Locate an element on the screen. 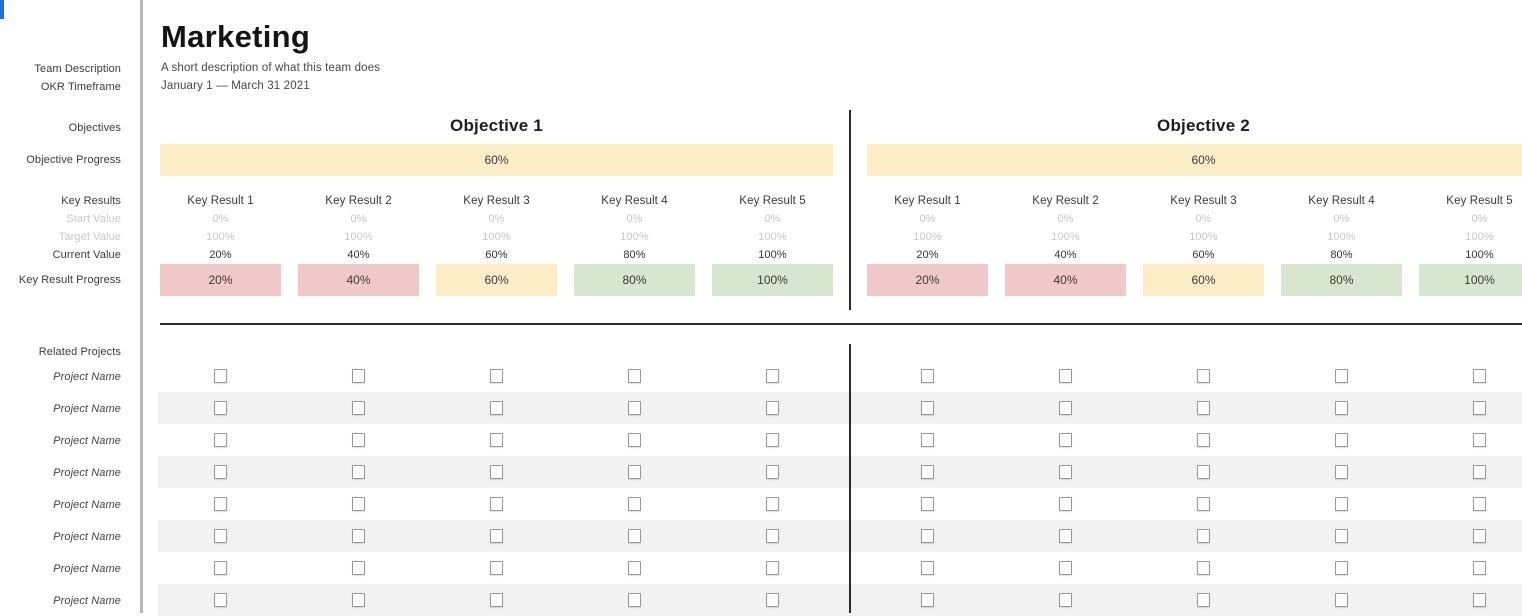 The height and width of the screenshot is (616, 1522). key-result-name: Key Result 4 is located at coordinates (634, 201).